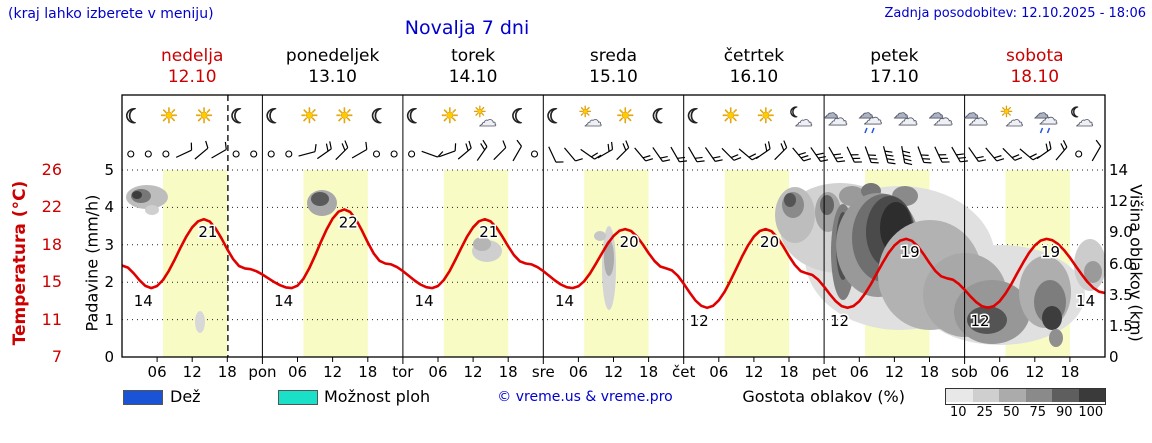  What do you see at coordinates (910, 252) in the screenshot?
I see `svg-text: 19` at bounding box center [910, 252].